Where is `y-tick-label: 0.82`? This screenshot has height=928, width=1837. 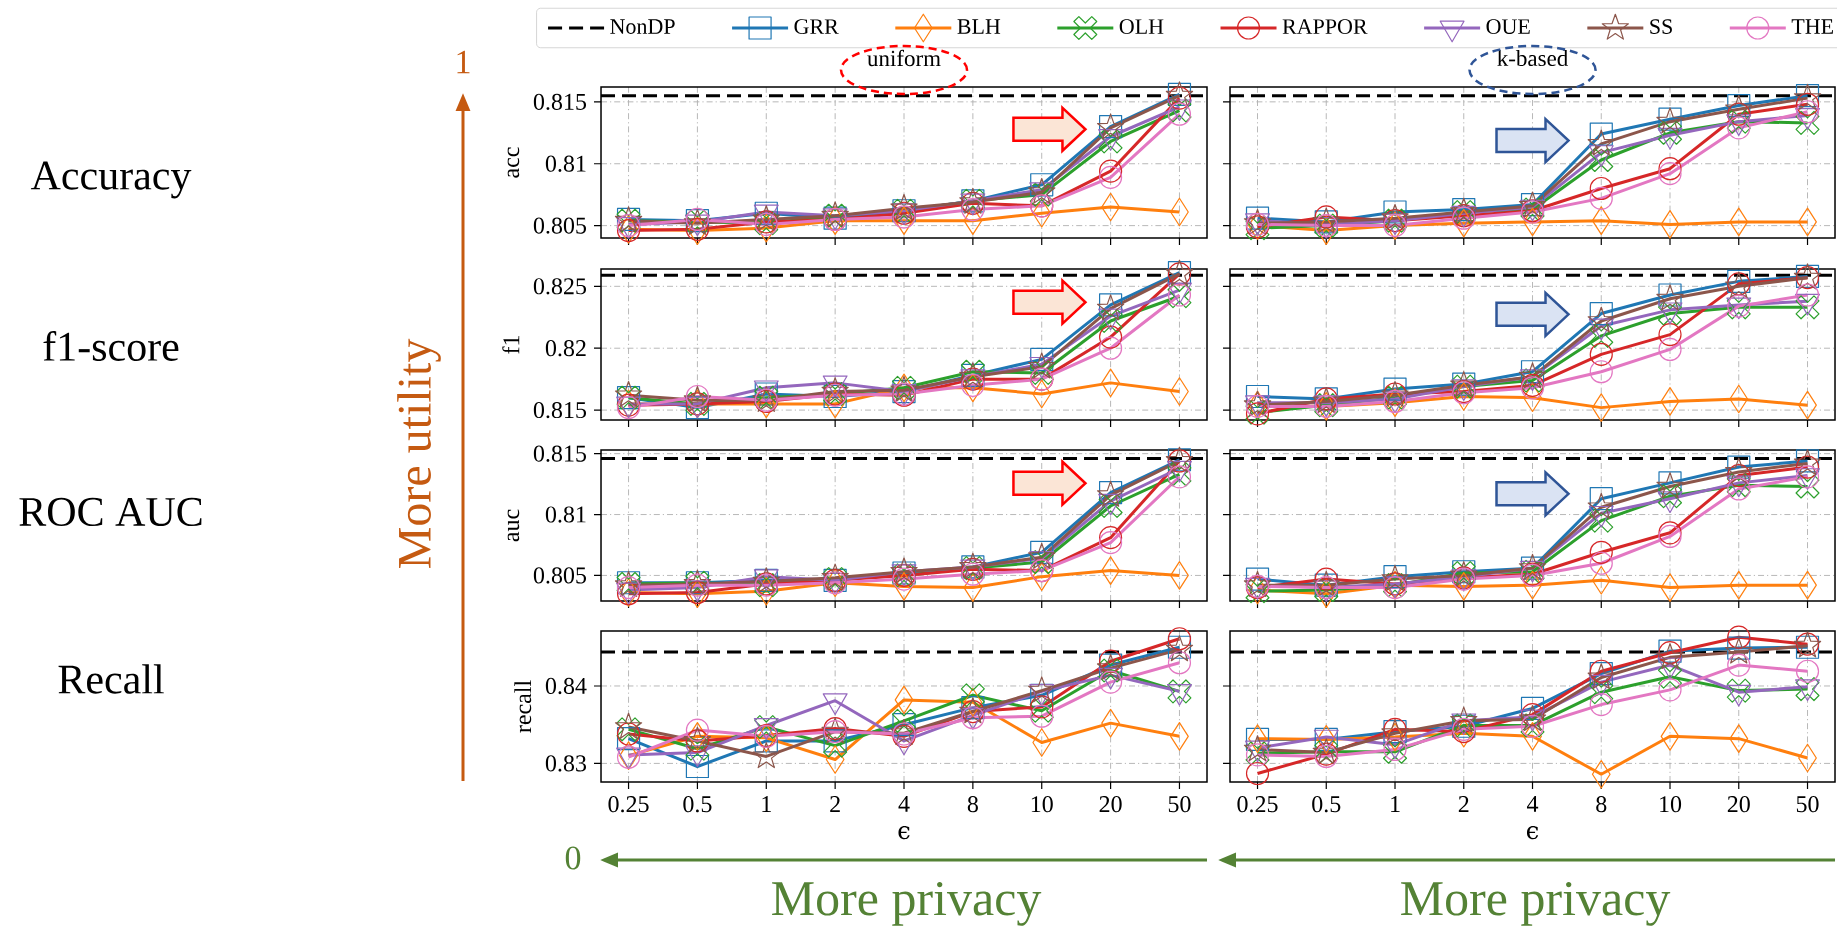 y-tick-label: 0.82 is located at coordinates (565, 348).